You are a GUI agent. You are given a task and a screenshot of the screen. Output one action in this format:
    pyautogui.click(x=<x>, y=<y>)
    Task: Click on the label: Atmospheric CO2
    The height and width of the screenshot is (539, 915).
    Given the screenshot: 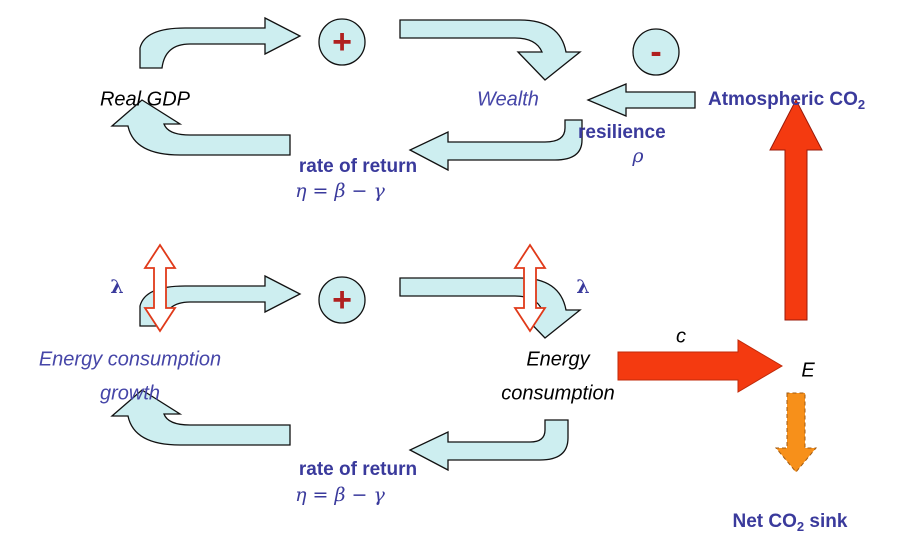 What is the action you would take?
    pyautogui.click(x=786, y=100)
    